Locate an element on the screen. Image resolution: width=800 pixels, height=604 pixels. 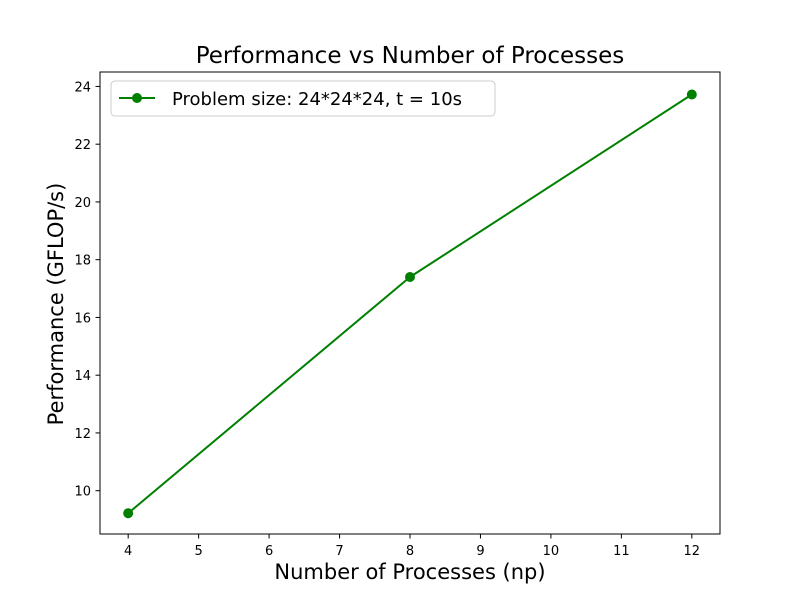
y-tick-label: 16 is located at coordinates (82, 318).